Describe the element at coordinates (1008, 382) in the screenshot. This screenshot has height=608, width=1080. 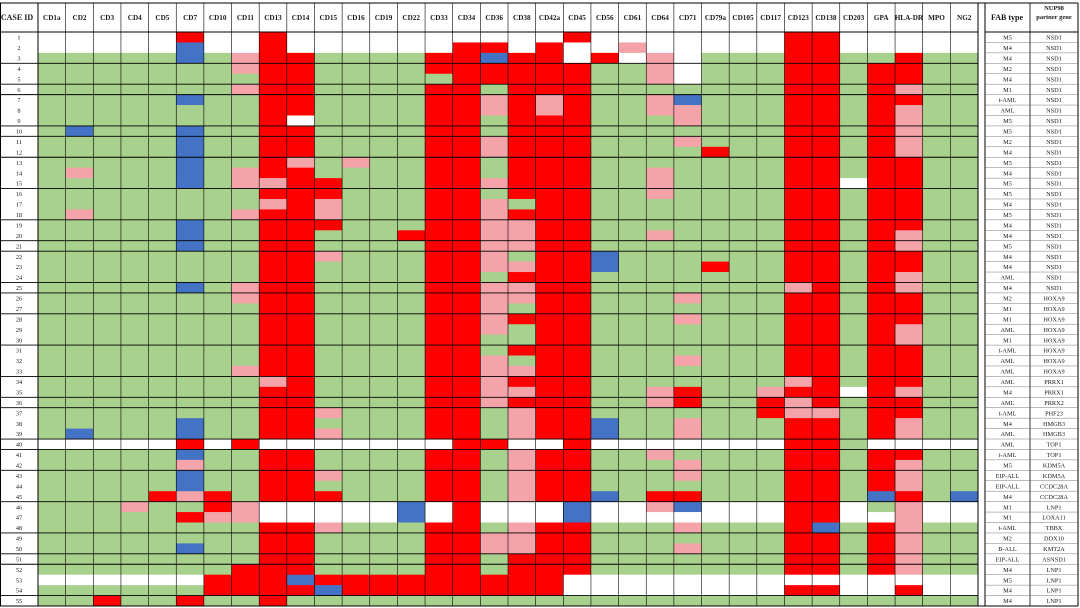
I see `fab-type-label: AML` at that location.